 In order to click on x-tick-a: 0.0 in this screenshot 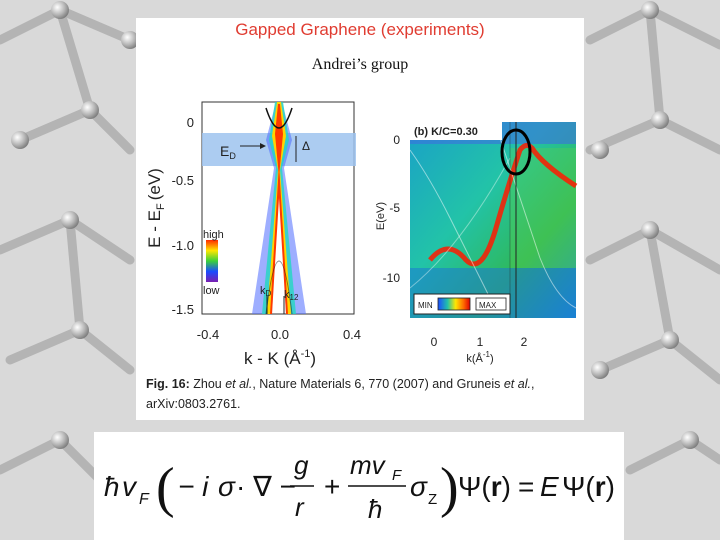, I will do `click(280, 334)`.